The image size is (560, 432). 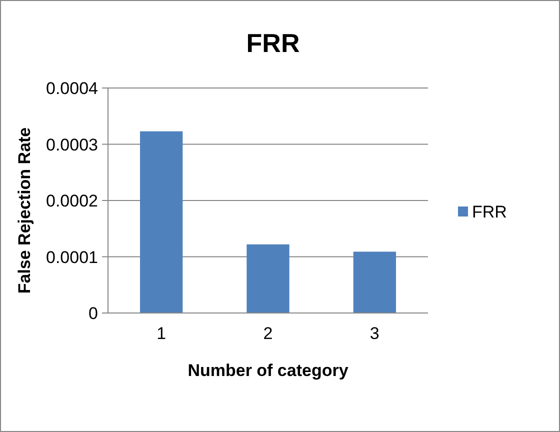 I want to click on y-tick-label: 0.0001, so click(x=72, y=257).